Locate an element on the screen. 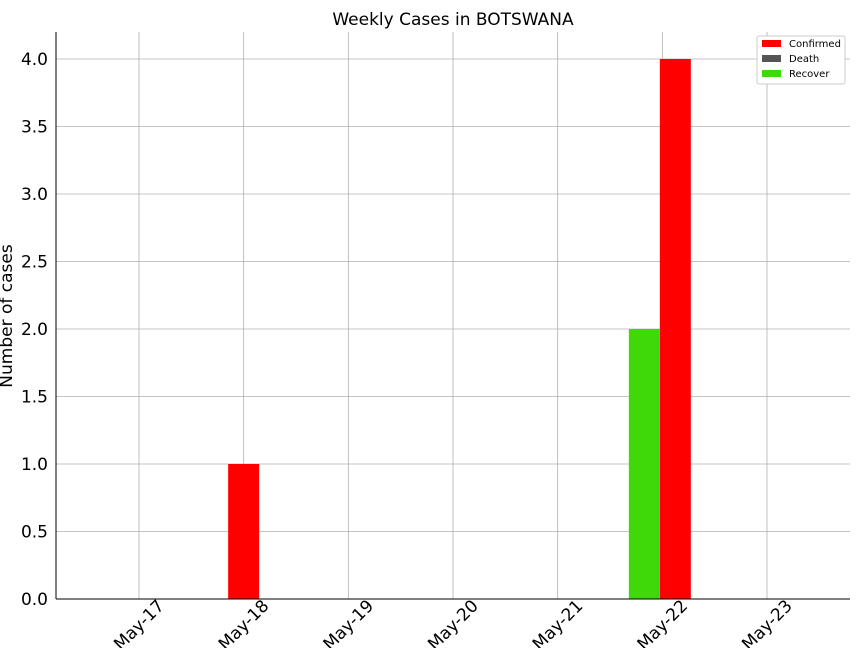 This screenshot has width=864, height=648. y-tick-labels: 0.0 0.5 1.0 1.5 2.0 2.5 3.0 3.5 4.0 is located at coordinates (34, 330).